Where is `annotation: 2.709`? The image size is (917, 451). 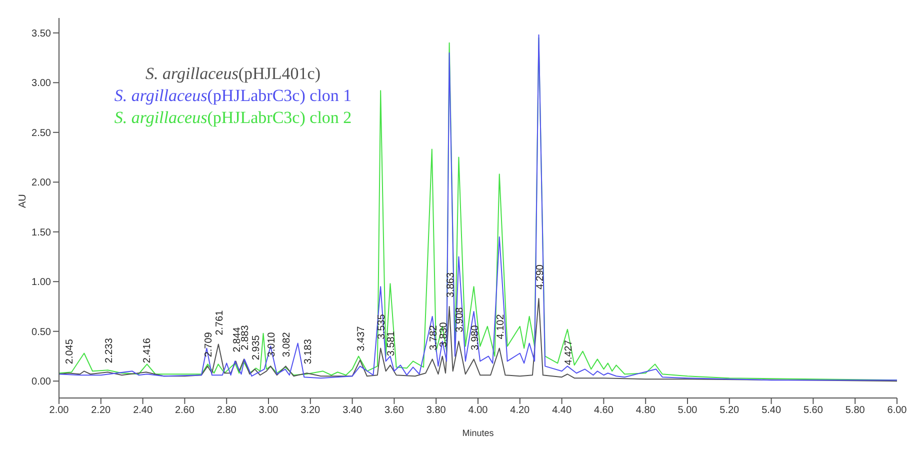
annotation: 2.709 is located at coordinates (209, 345).